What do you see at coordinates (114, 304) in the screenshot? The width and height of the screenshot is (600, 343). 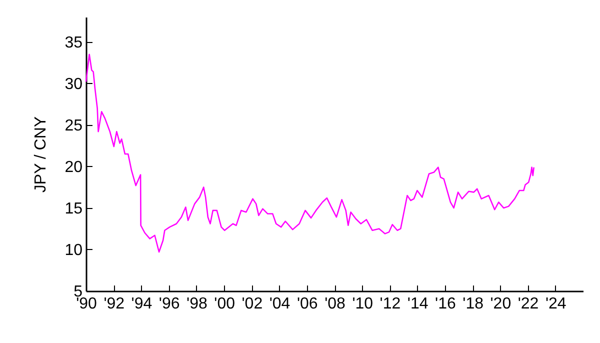 I see `x-tick-label: '92` at bounding box center [114, 304].